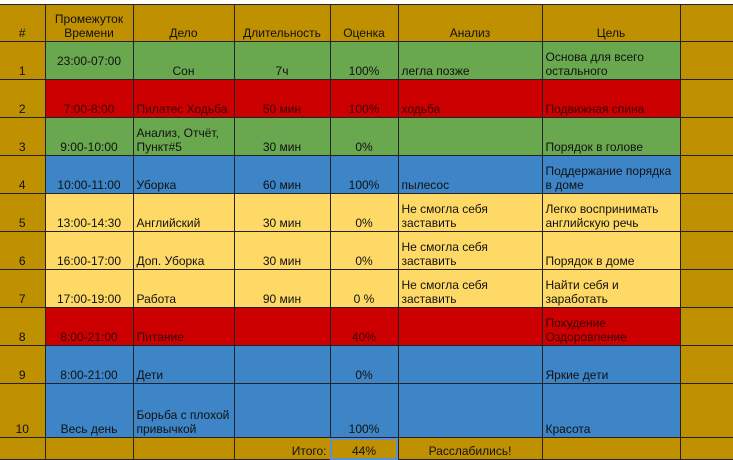 This screenshot has height=460, width=733. Describe the element at coordinates (23, 326) in the screenshot. I see `cell-number: 8` at that location.